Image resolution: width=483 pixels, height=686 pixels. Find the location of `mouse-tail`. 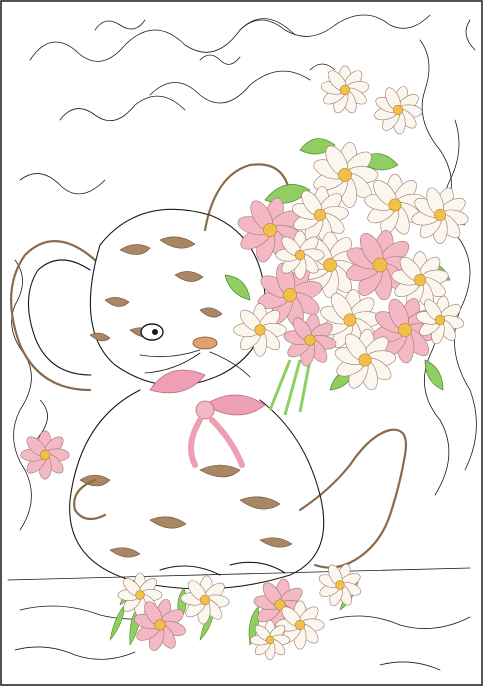

mouse-tail is located at coordinates (353, 498).